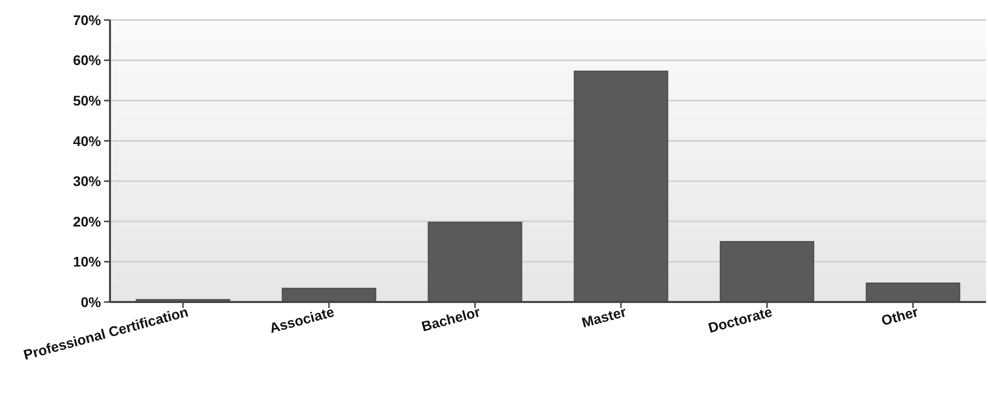 This screenshot has width=988, height=418. What do you see at coordinates (604, 317) in the screenshot?
I see `x-tick-label: Master` at bounding box center [604, 317].